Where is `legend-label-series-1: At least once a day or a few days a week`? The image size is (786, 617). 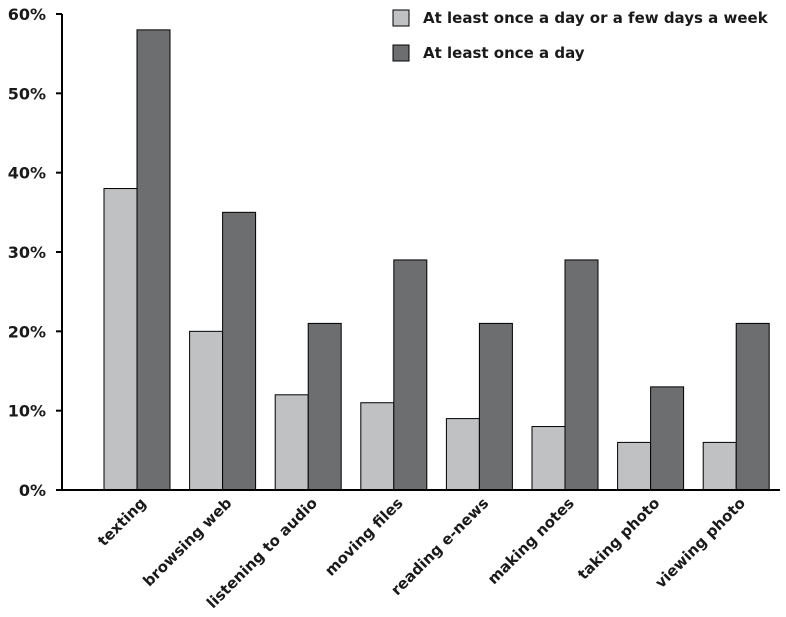
legend-label-series-1: At least once a day or a few days a week is located at coordinates (596, 18).